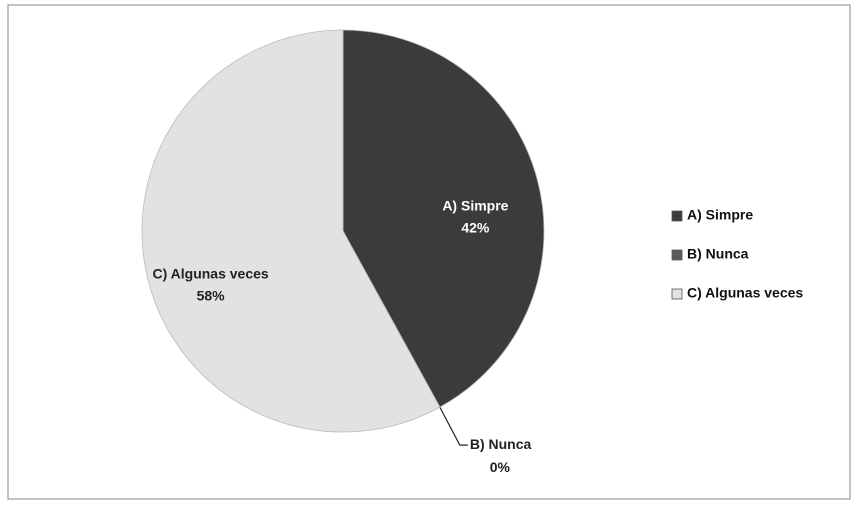  What do you see at coordinates (475, 228) in the screenshot?
I see `data-label-value: 42%` at bounding box center [475, 228].